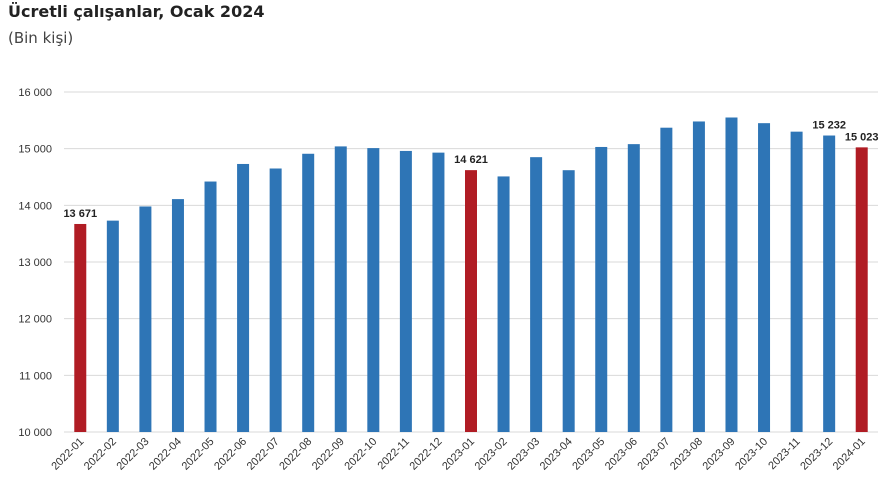 The image size is (889, 500). I want to click on data-label: 15 232, so click(829, 126).